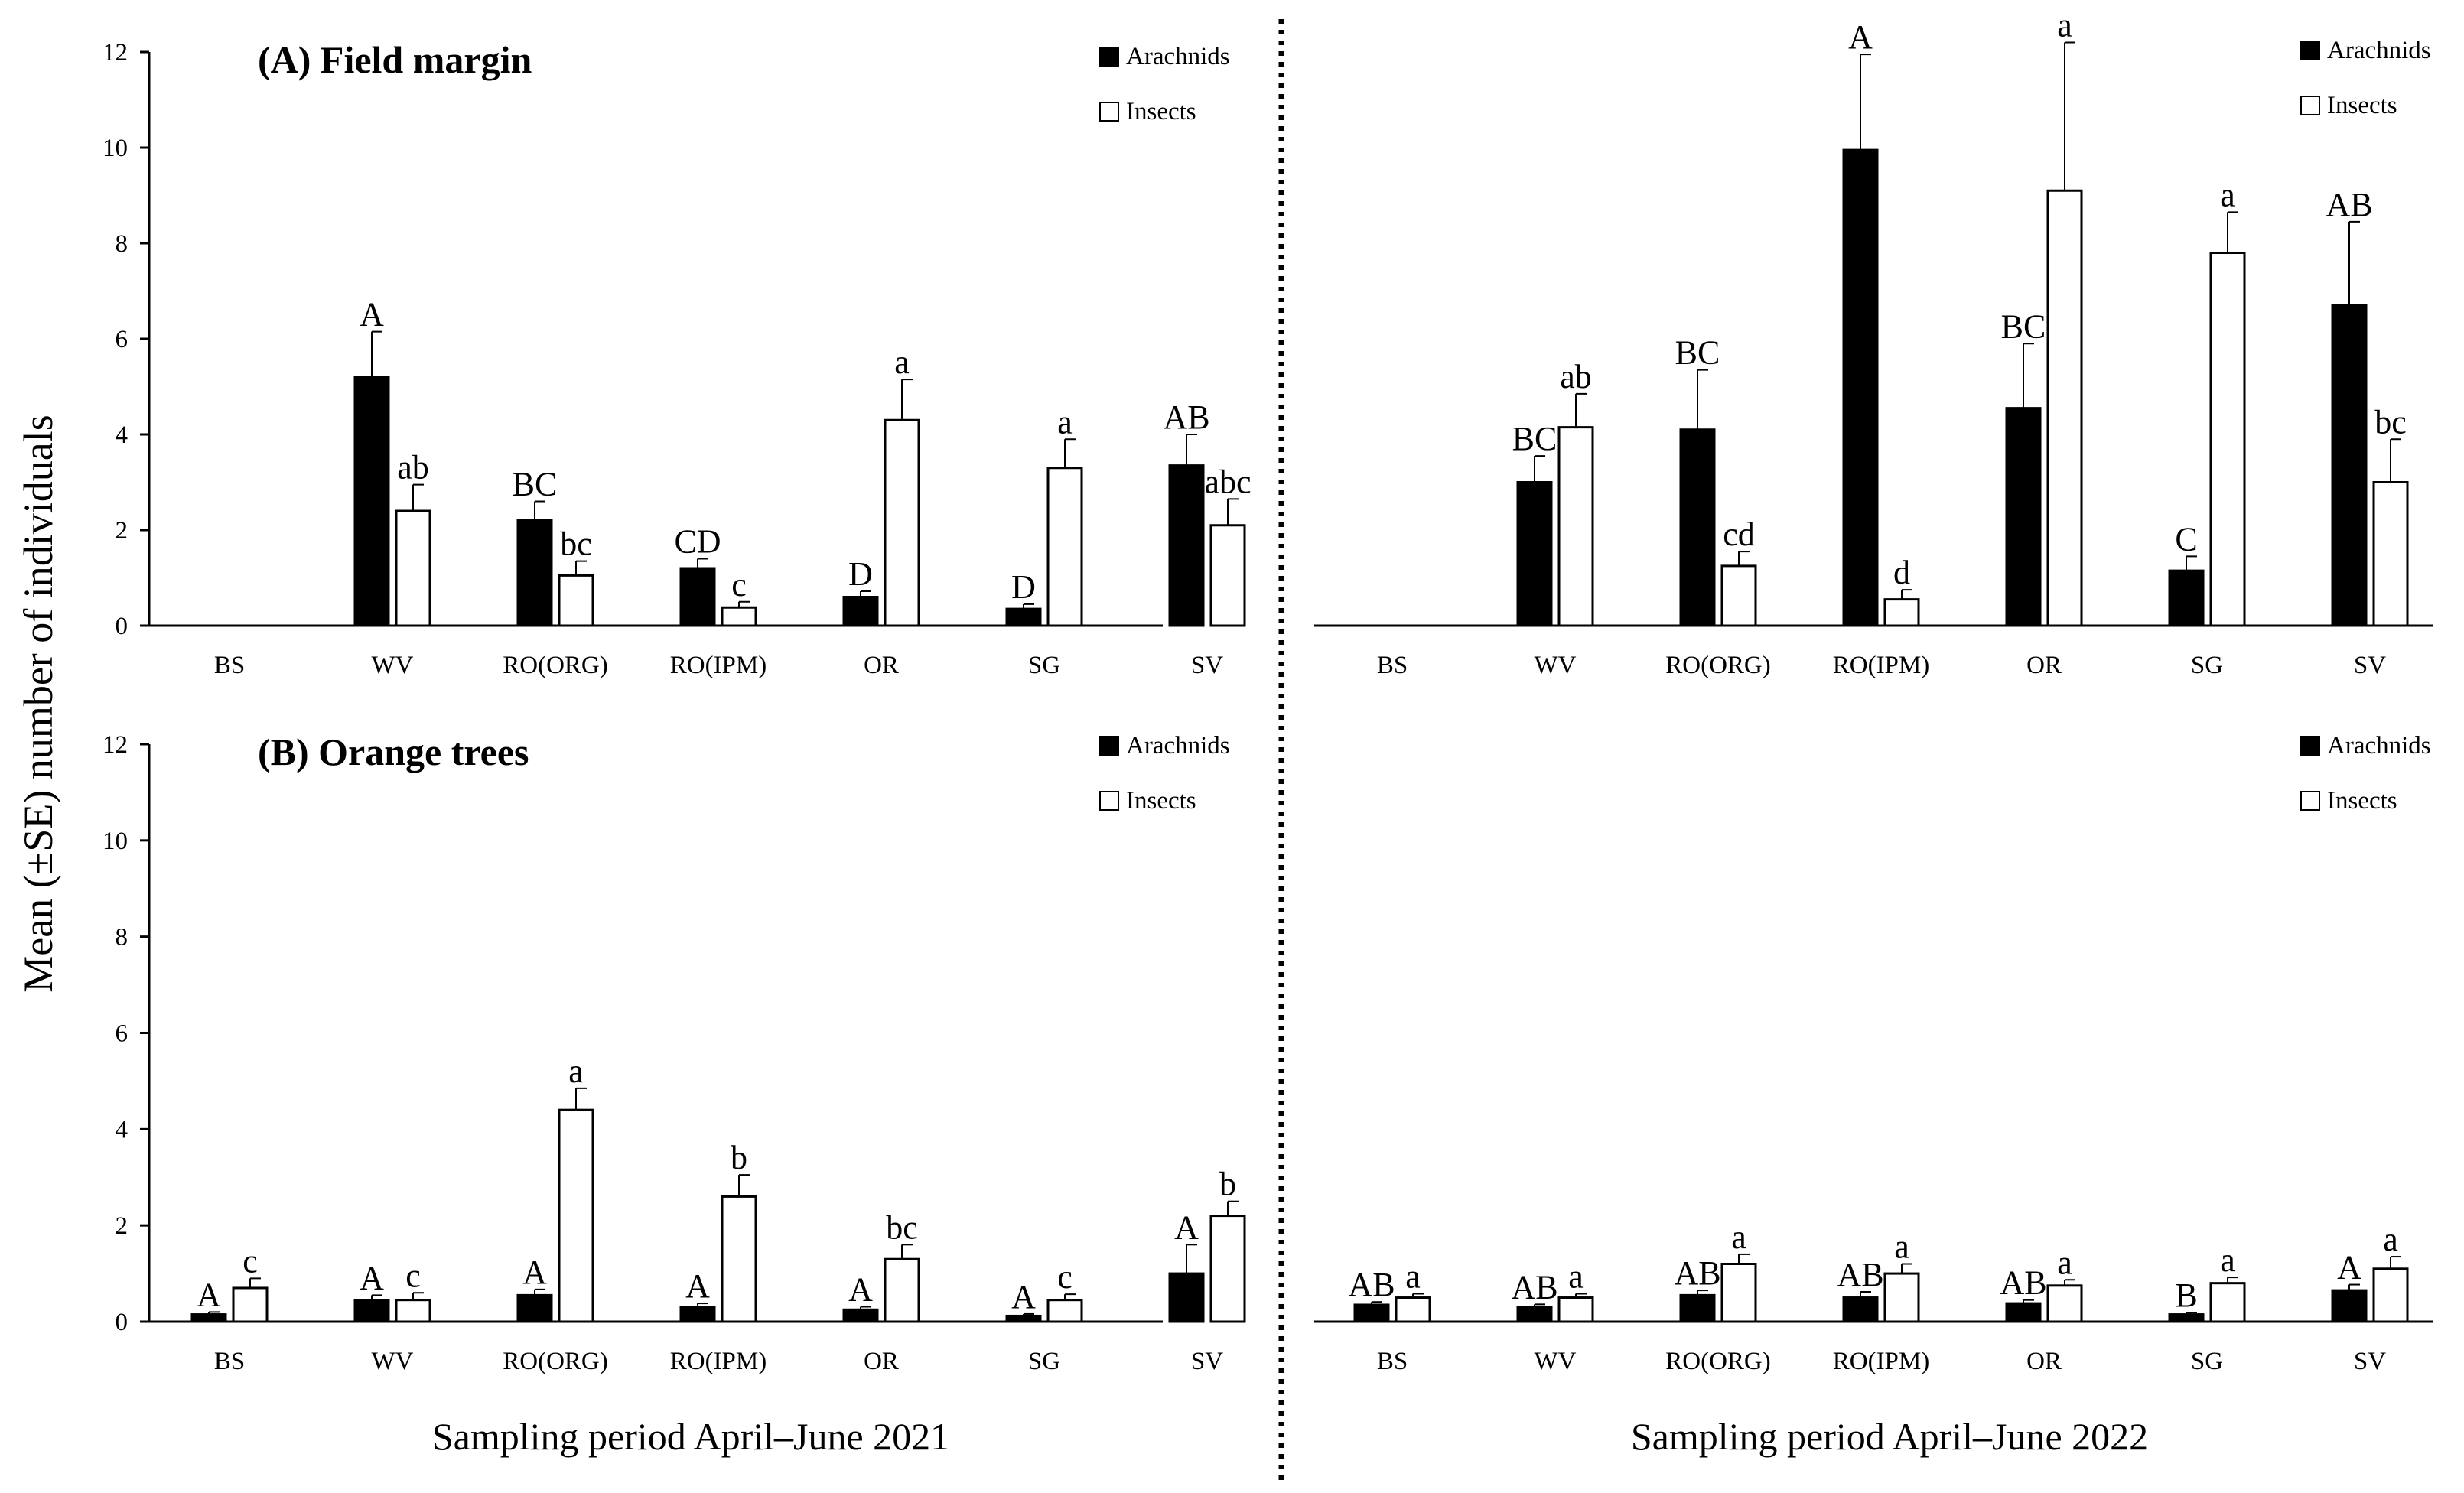 The height and width of the screenshot is (1493, 2464). I want to click on significance-letter-arachnids: C, so click(2186, 539).